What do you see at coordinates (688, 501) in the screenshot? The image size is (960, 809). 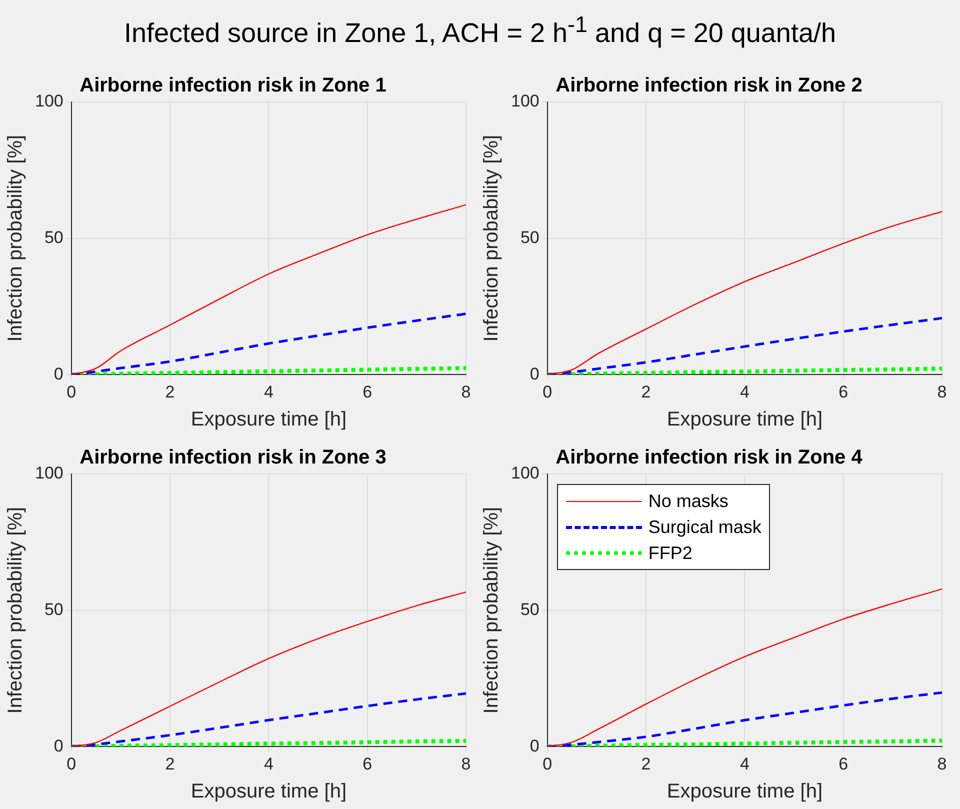 I see `legend-label: No masks` at bounding box center [688, 501].